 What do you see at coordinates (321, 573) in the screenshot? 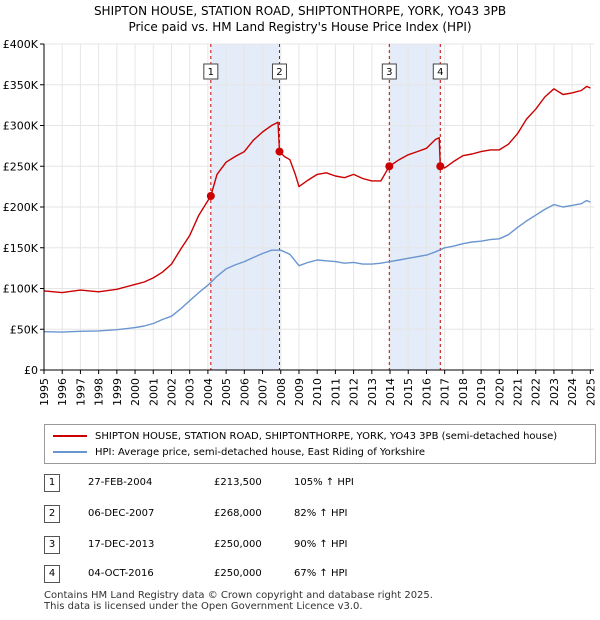
I see `sale-hpi-change: 67% ↑ HPI` at bounding box center [321, 573].